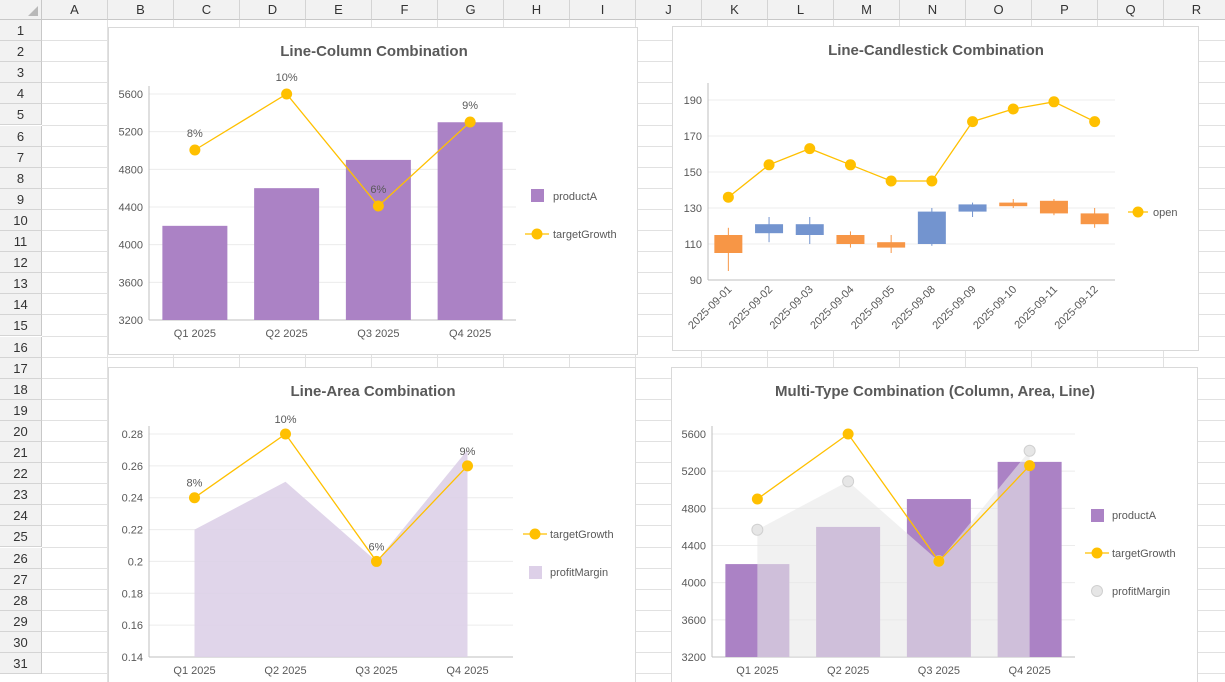  I want to click on row-header-6: 6, so click(21, 136).